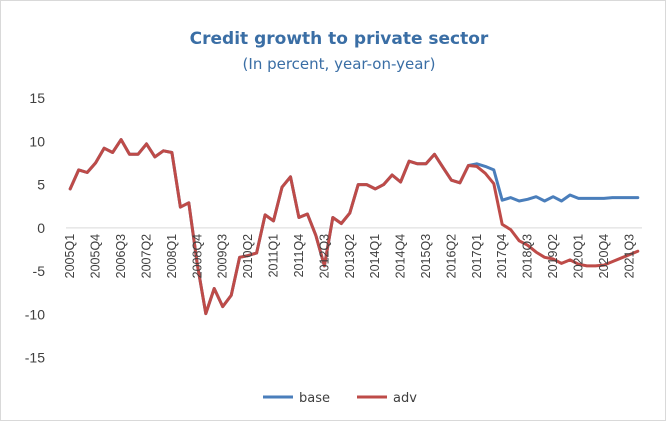 This screenshot has width=666, height=421. What do you see at coordinates (41, 228) in the screenshot?
I see `y-tick-label: 0` at bounding box center [41, 228].